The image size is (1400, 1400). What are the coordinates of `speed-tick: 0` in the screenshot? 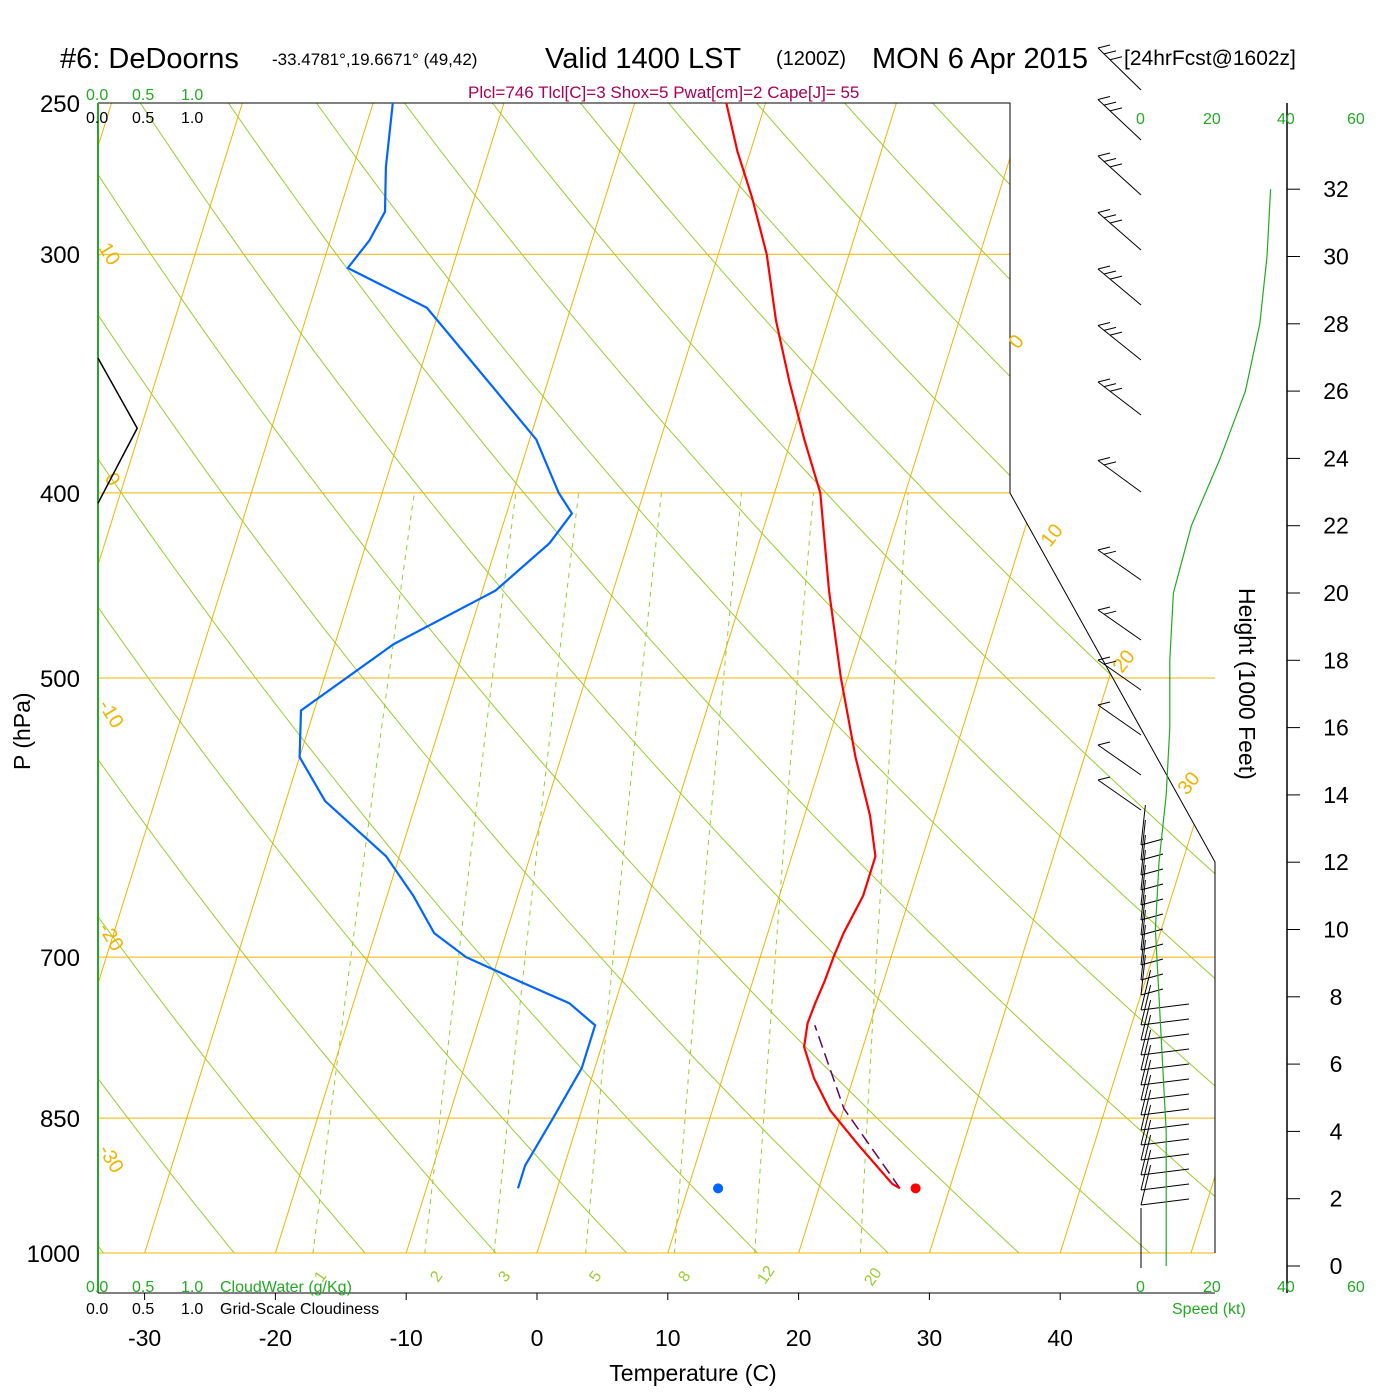 It's located at (1140, 1287).